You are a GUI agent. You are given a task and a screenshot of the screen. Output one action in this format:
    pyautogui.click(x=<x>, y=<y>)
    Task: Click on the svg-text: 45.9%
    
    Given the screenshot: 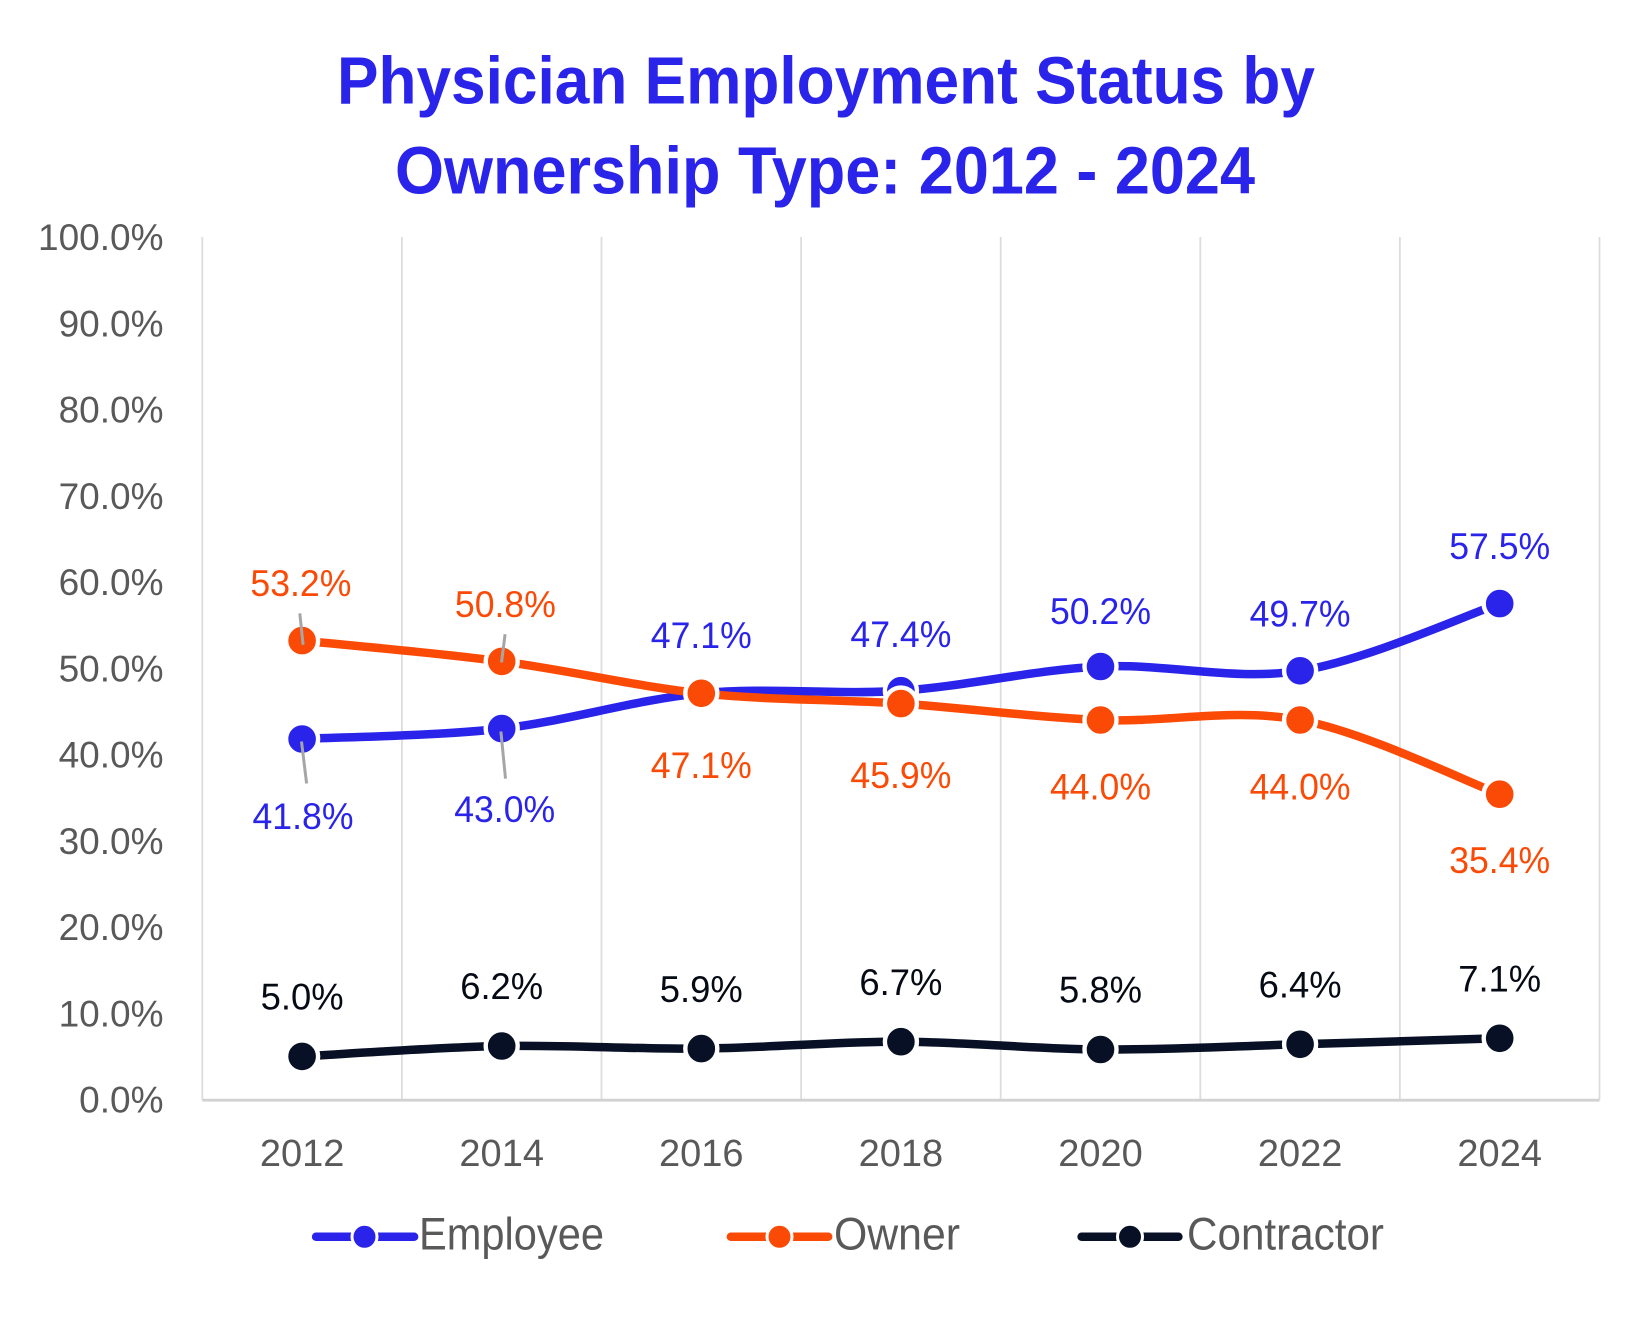 What is the action you would take?
    pyautogui.click(x=900, y=775)
    